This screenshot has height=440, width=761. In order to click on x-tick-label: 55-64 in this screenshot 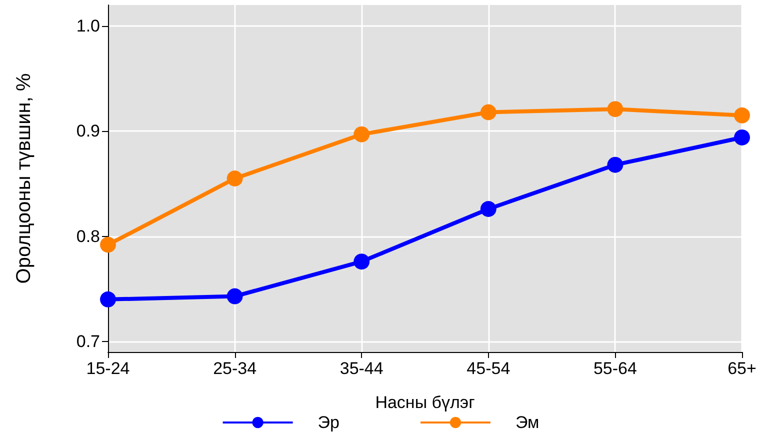, I will do `click(615, 368)`.